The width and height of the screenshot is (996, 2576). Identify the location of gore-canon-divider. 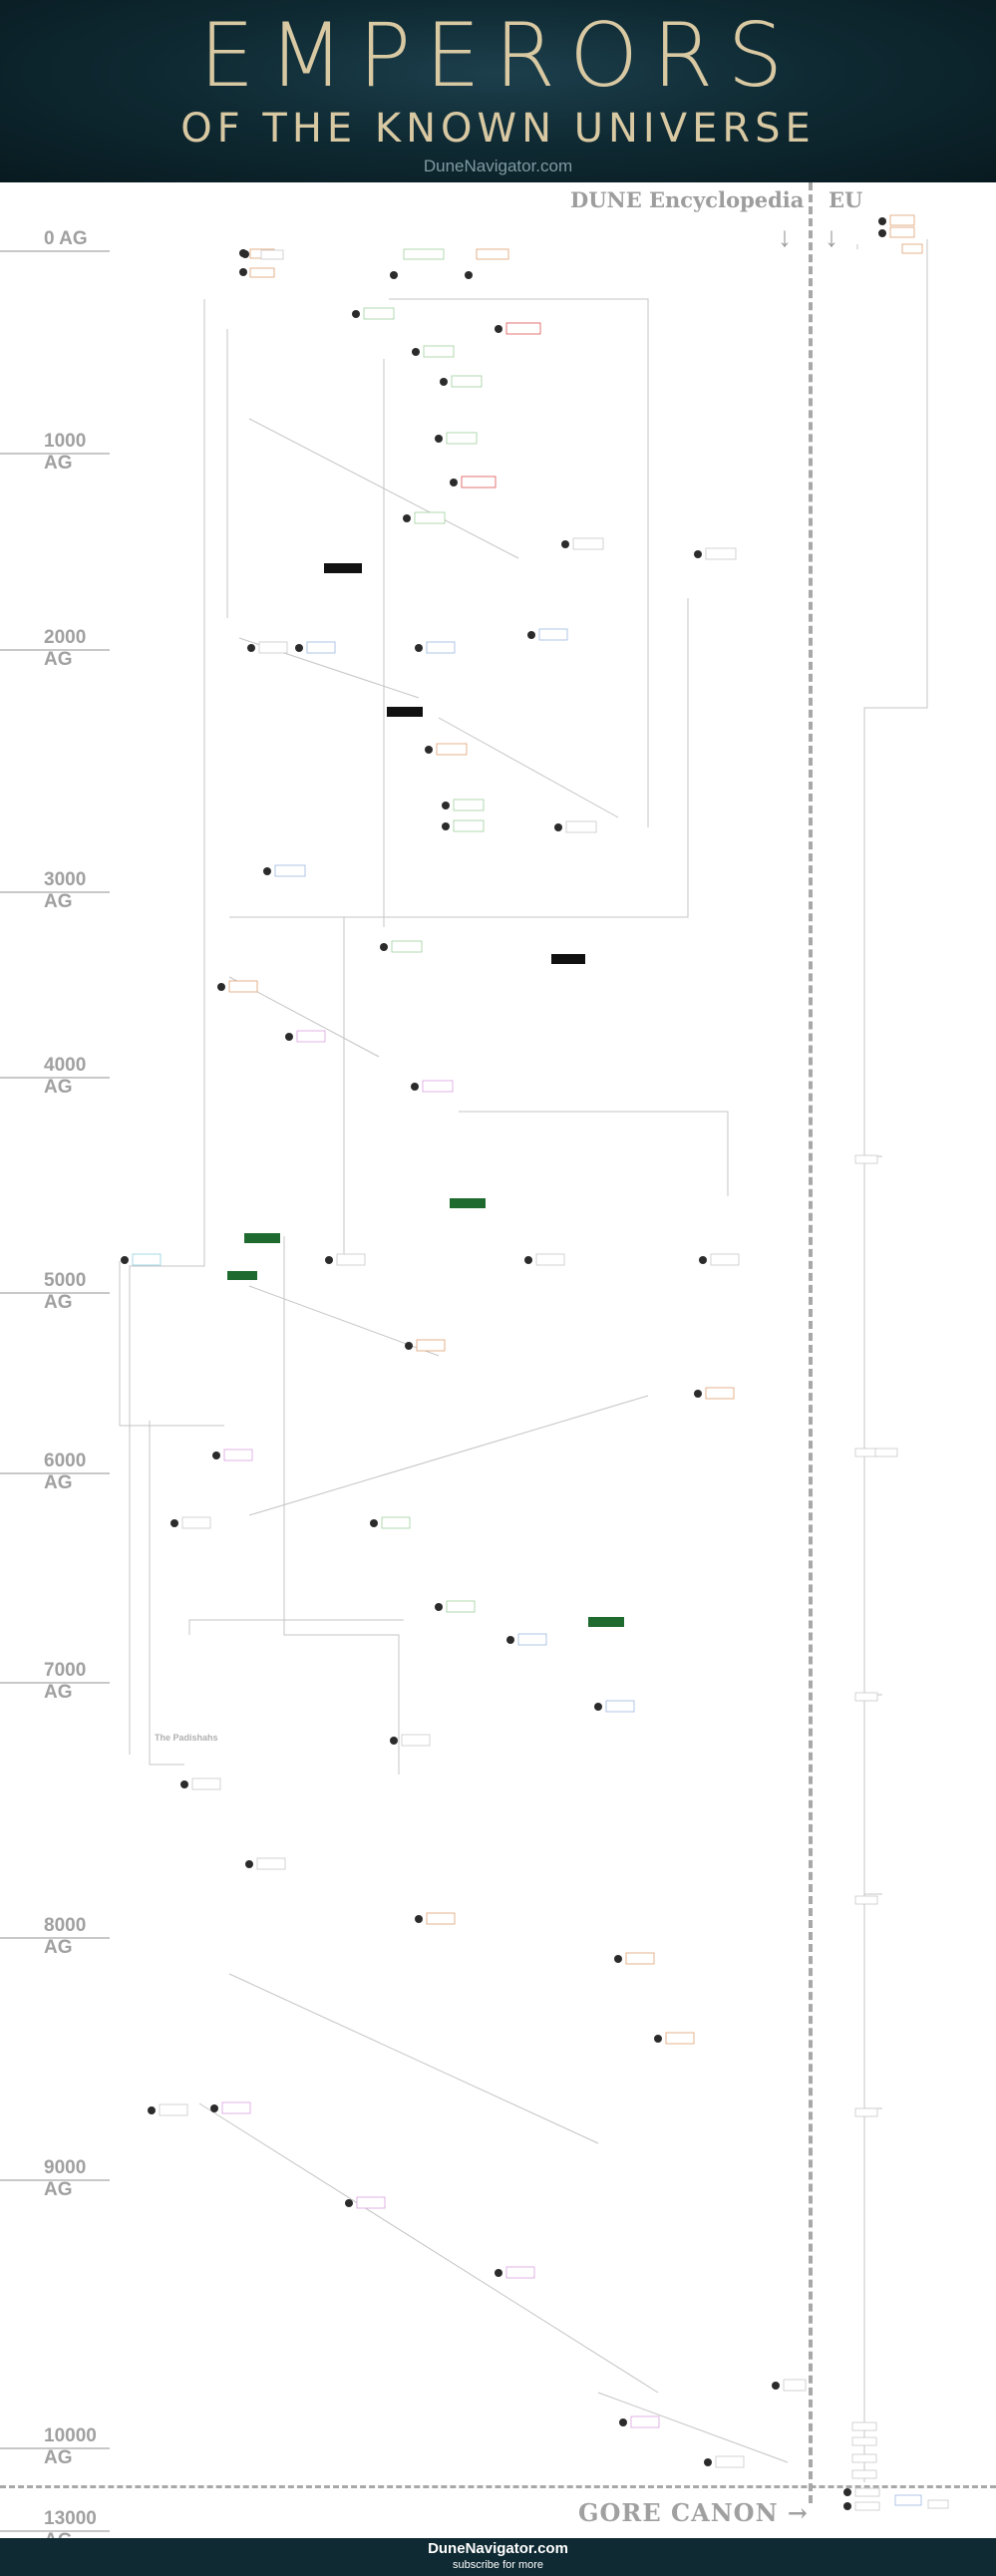
(498, 2486).